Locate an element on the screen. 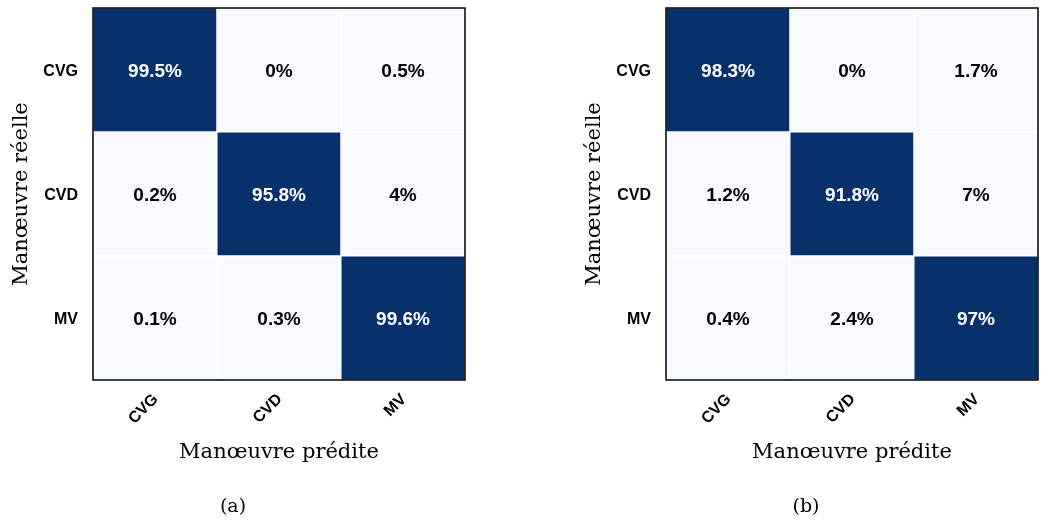 Image resolution: width=1041 pixels, height=527 pixels. data-label: 91.8% is located at coordinates (852, 194).